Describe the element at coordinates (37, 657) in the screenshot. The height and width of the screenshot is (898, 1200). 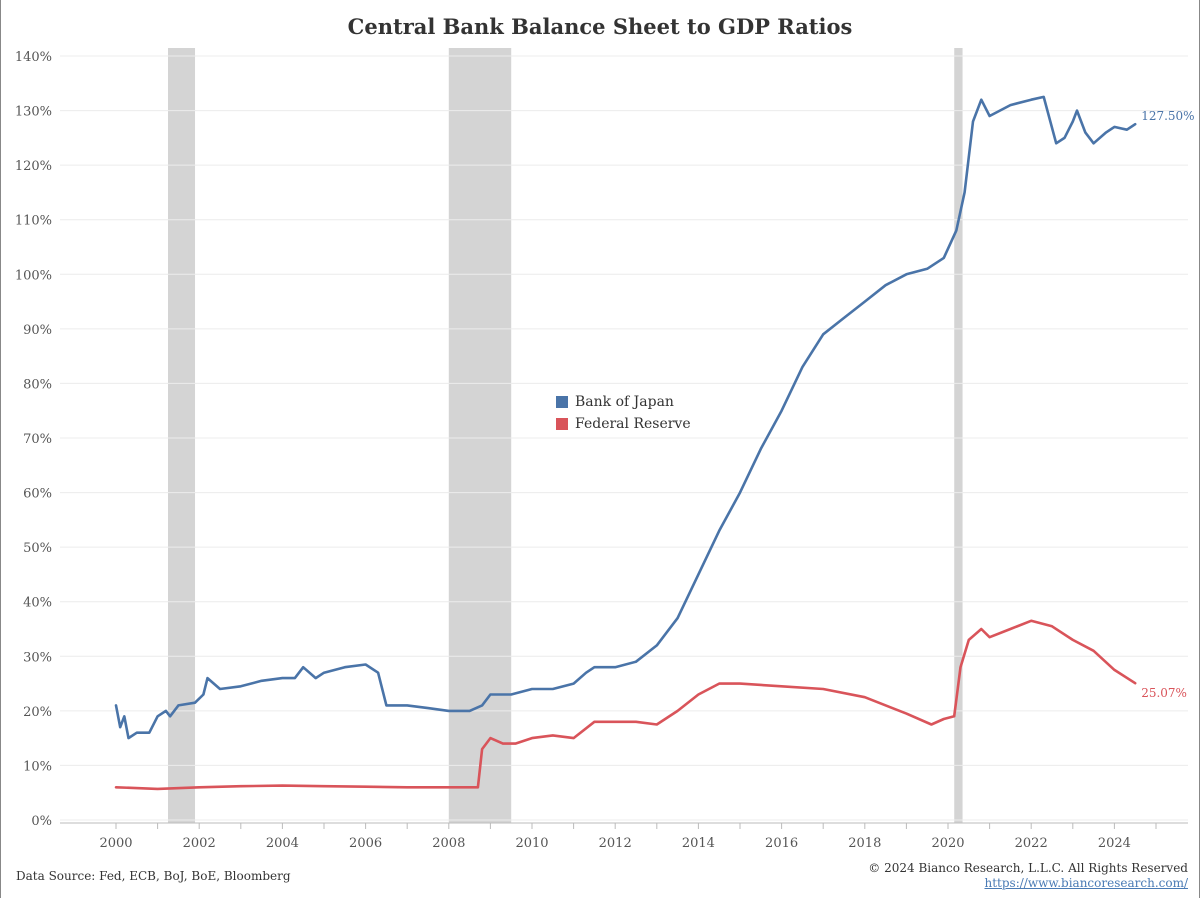
I see `y-tick-30: 30%` at that location.